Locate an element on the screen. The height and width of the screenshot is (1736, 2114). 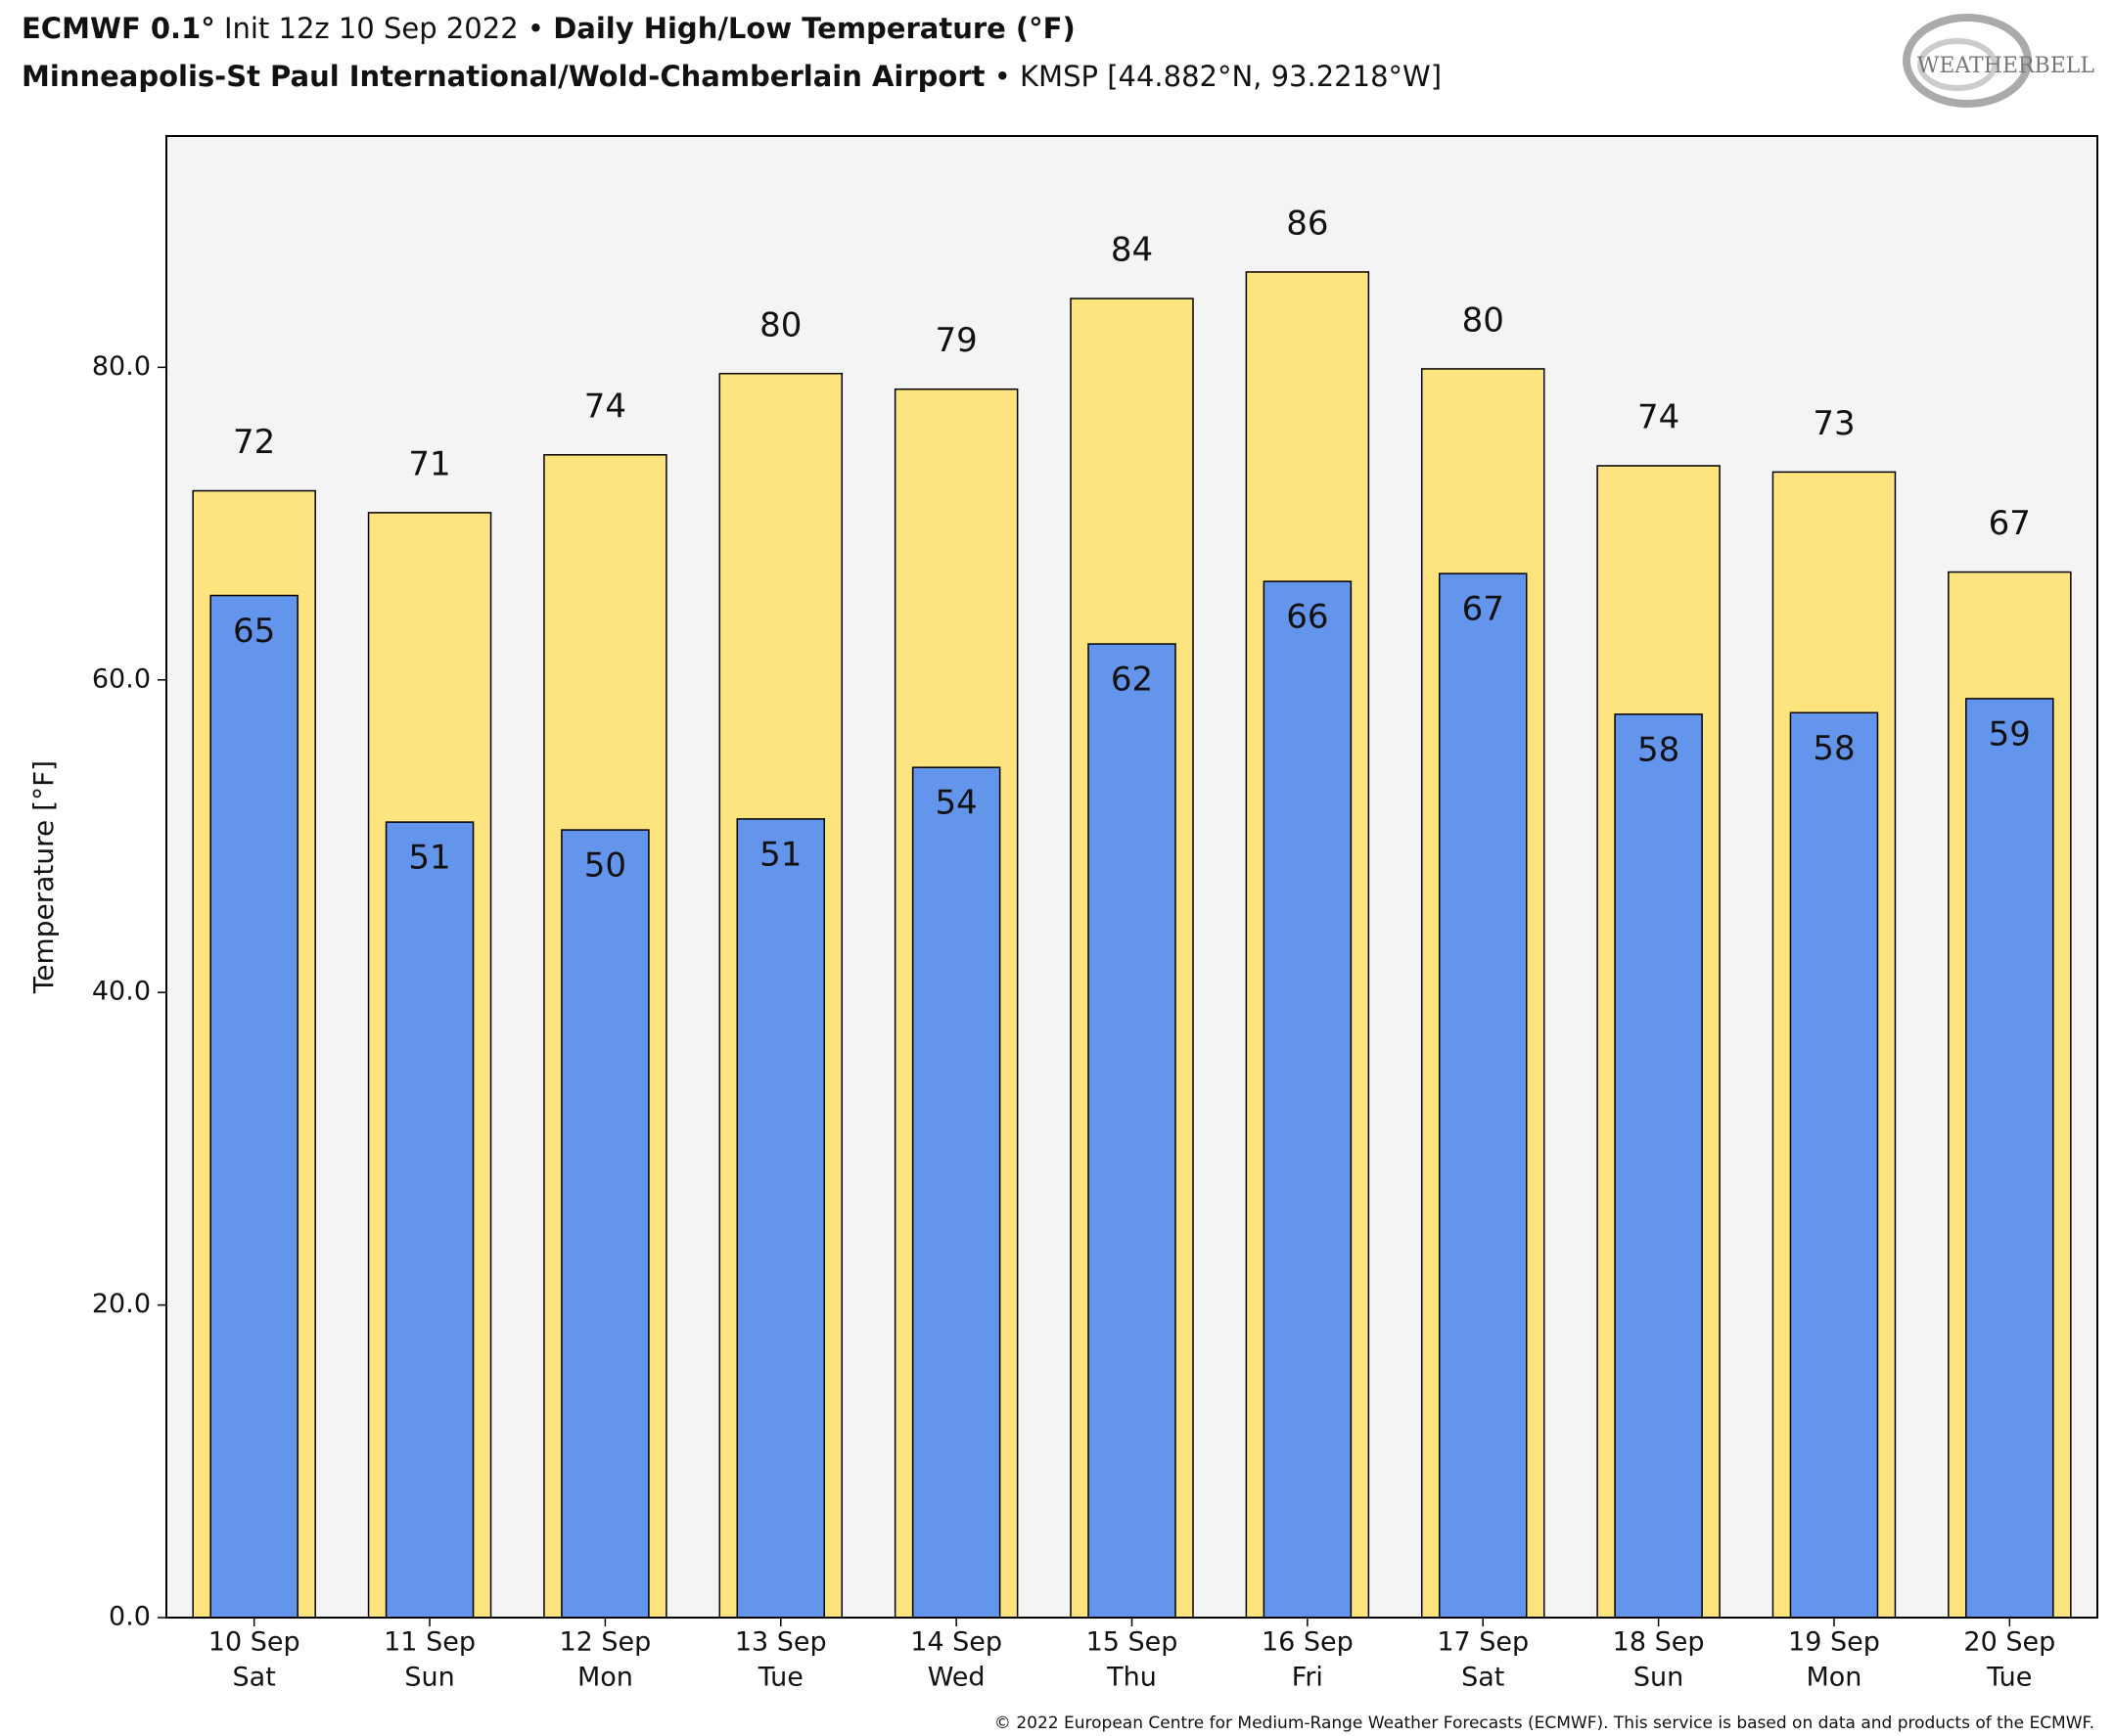
title-part: Daily High/Low Temperature (°F) is located at coordinates (814, 28).